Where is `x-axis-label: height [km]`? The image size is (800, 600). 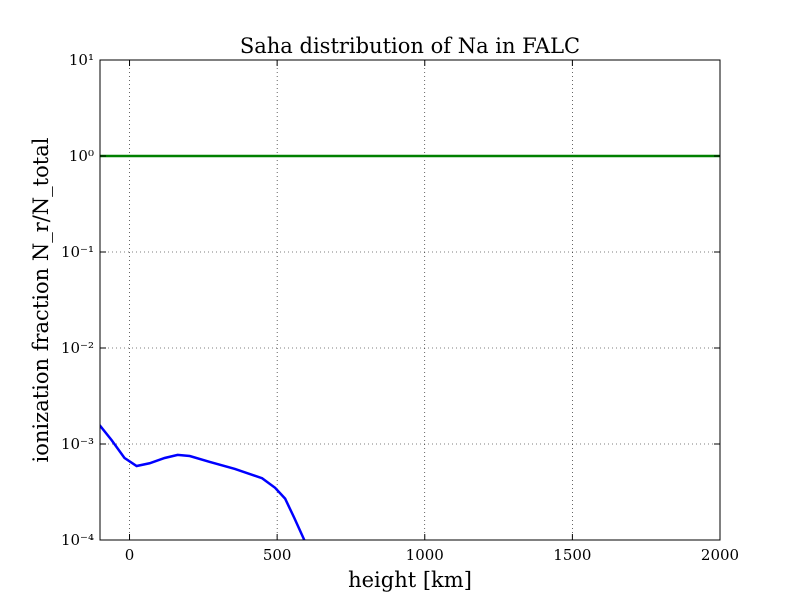 x-axis-label: height [km] is located at coordinates (410, 580).